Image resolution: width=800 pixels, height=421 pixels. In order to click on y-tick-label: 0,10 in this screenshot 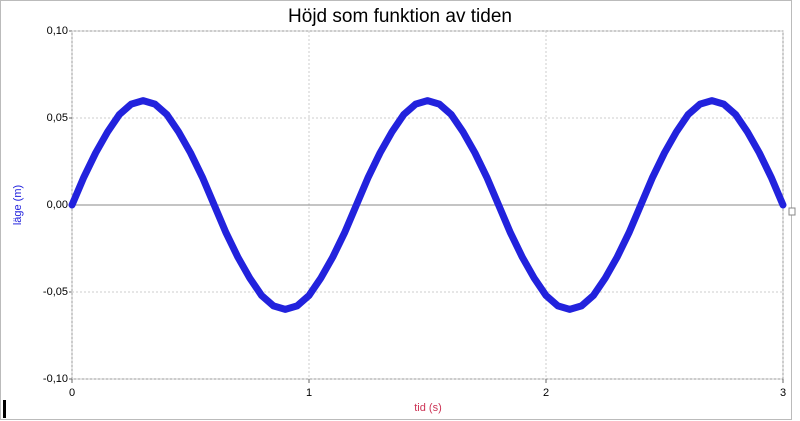, I will do `click(57, 31)`.